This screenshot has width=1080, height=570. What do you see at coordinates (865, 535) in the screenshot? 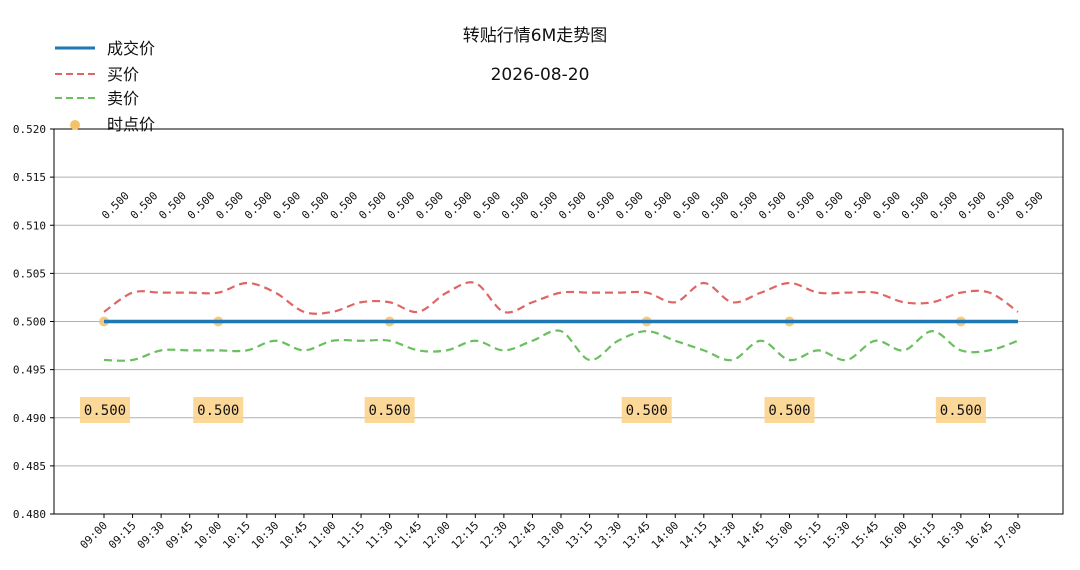
I see `x-tick-label: 15:45` at bounding box center [865, 535].